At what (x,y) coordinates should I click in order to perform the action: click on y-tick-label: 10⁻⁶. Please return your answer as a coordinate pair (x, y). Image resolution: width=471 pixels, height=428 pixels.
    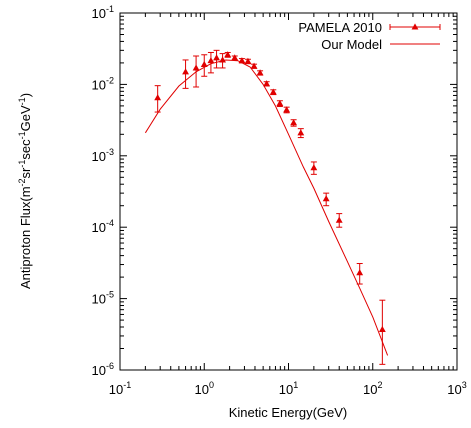
    Looking at the image, I should click on (103, 369).